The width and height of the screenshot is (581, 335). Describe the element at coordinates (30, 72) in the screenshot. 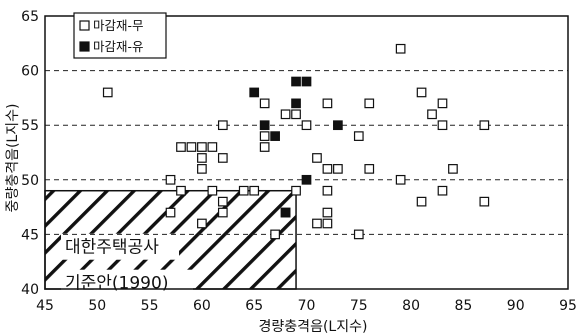

I see `y-tick-label: 60` at that location.